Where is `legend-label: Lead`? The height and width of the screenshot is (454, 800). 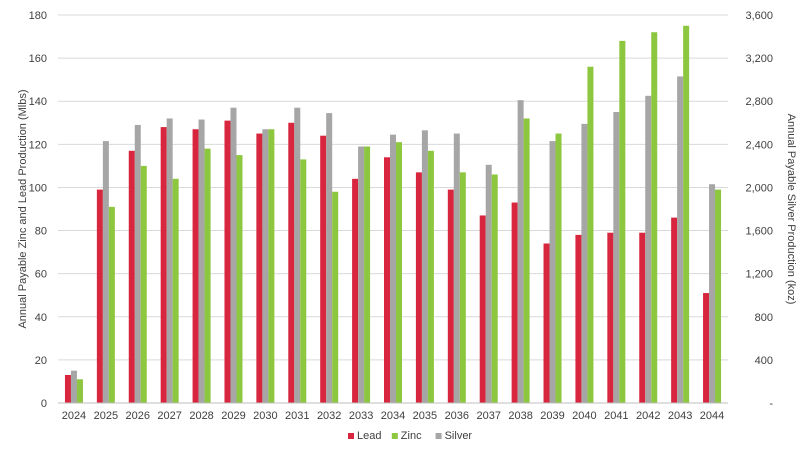 legend-label: Lead is located at coordinates (369, 436).